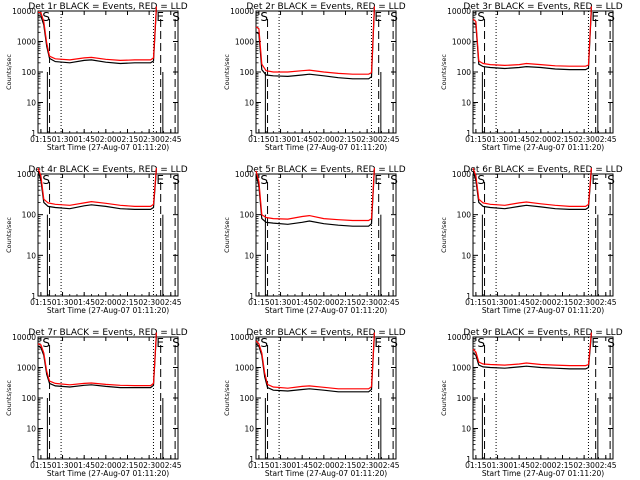 The image size is (640, 480). What do you see at coordinates (325, 7) in the screenshot?
I see `chart-title: Det 2r BLACK = Events, RED = LLD` at bounding box center [325, 7].